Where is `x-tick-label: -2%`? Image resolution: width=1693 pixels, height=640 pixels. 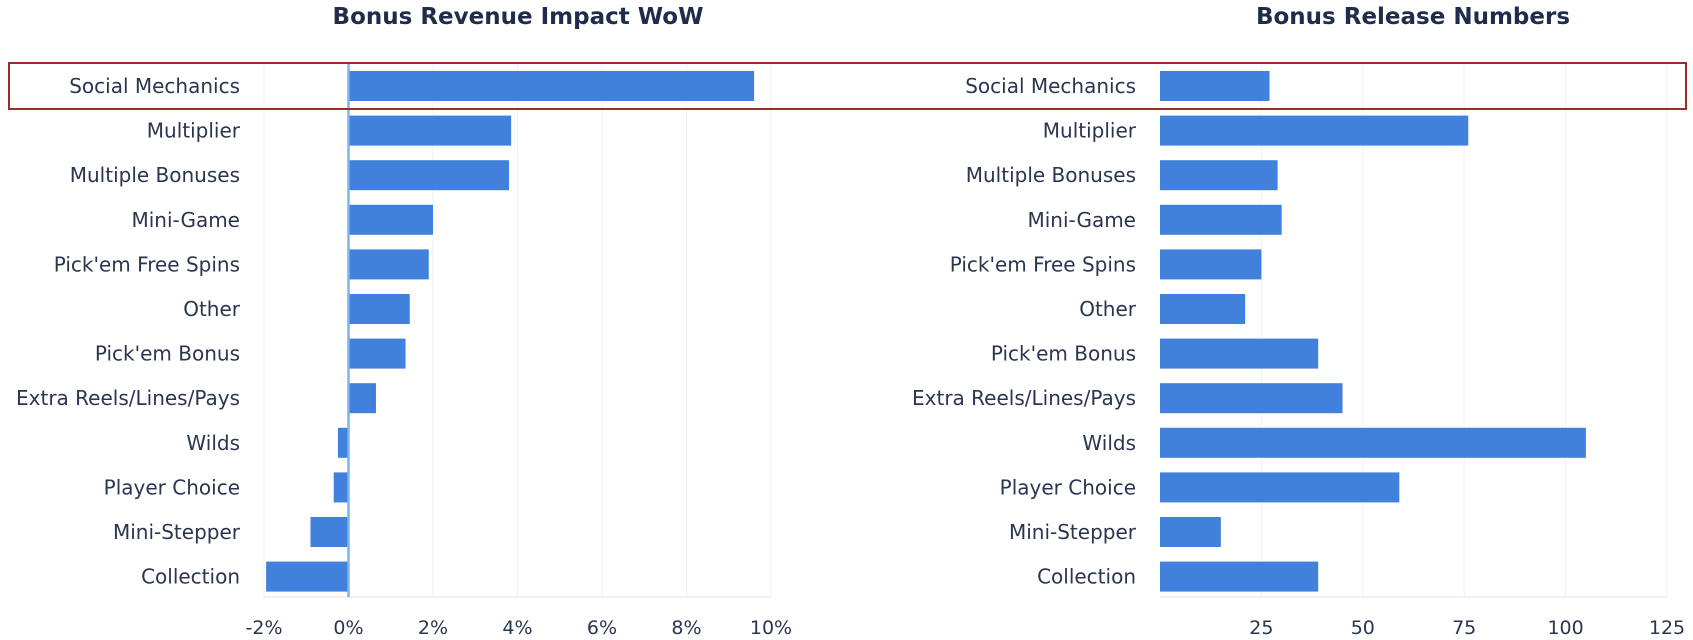
x-tick-label: -2% is located at coordinates (264, 628).